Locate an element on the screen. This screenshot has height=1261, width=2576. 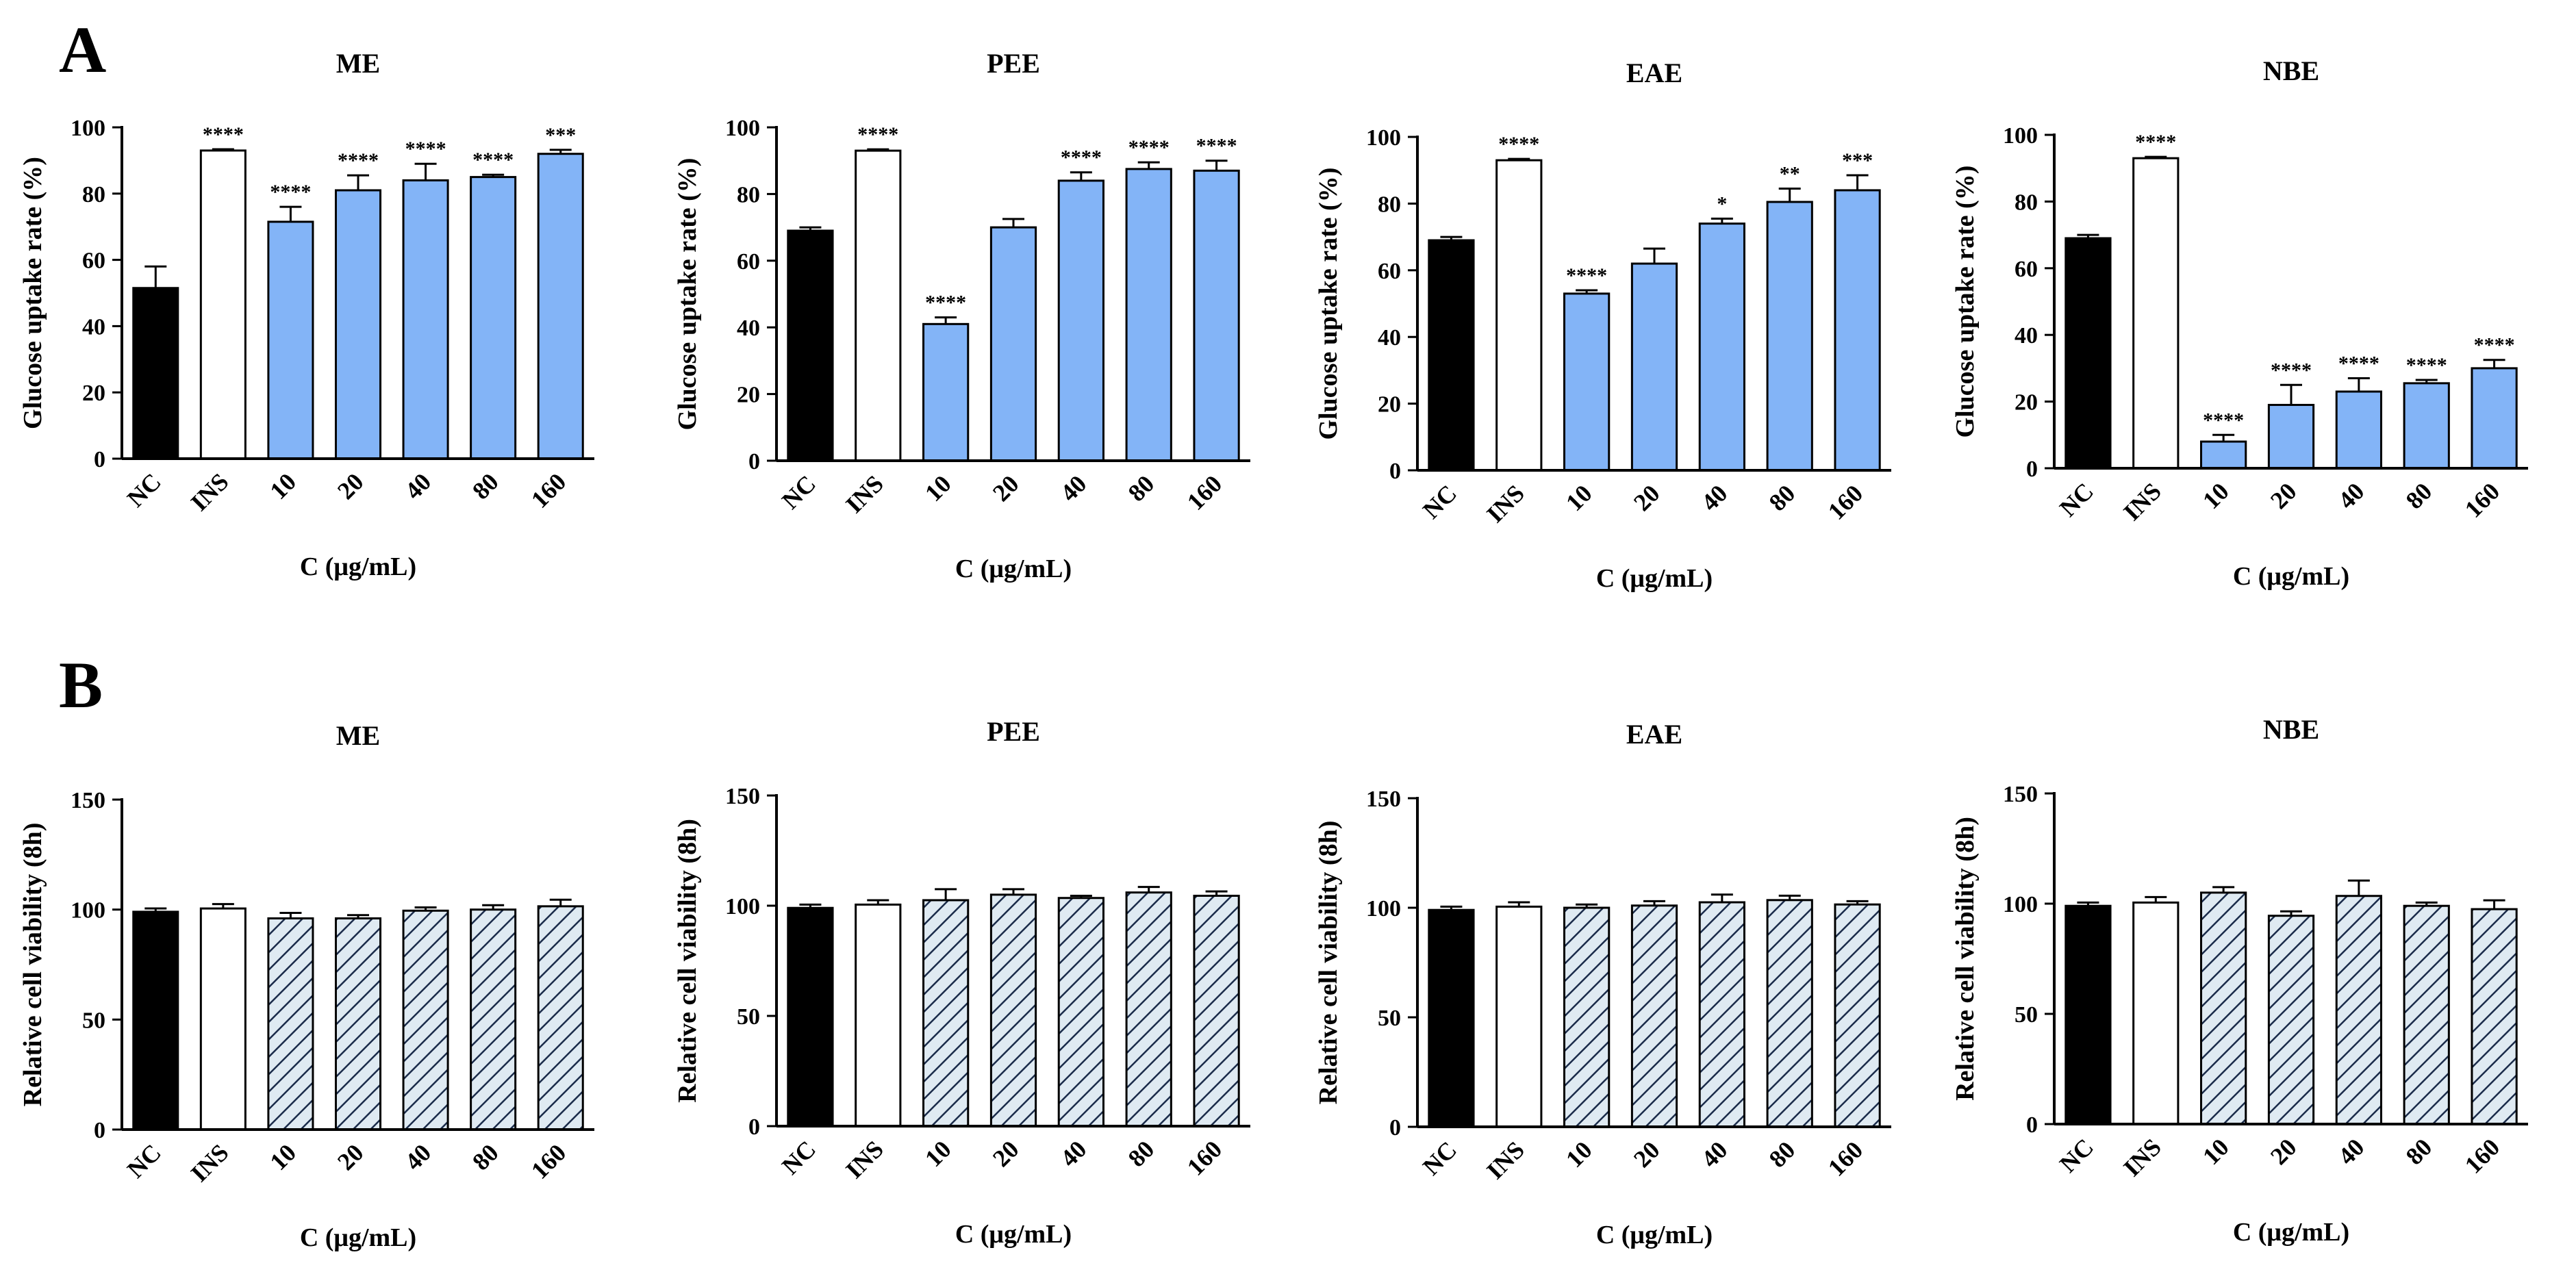
y-tick-label: 150 is located at coordinates (1383, 799).